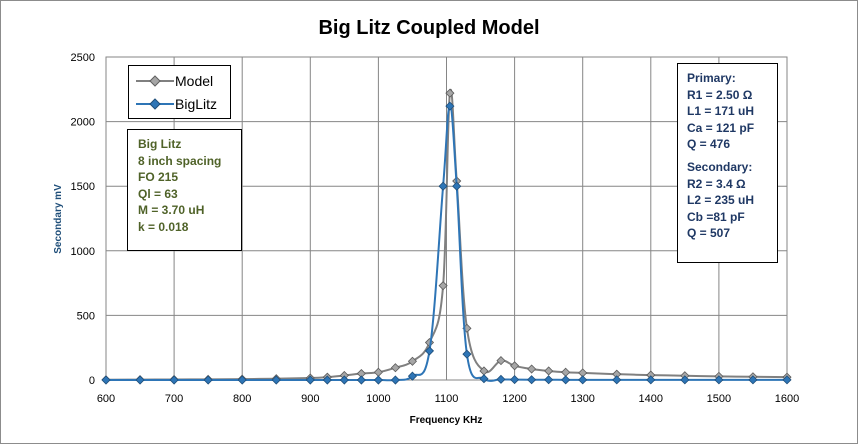 The height and width of the screenshot is (444, 858). Describe the element at coordinates (179, 92) in the screenshot. I see `legend: Model BigLitz` at that location.